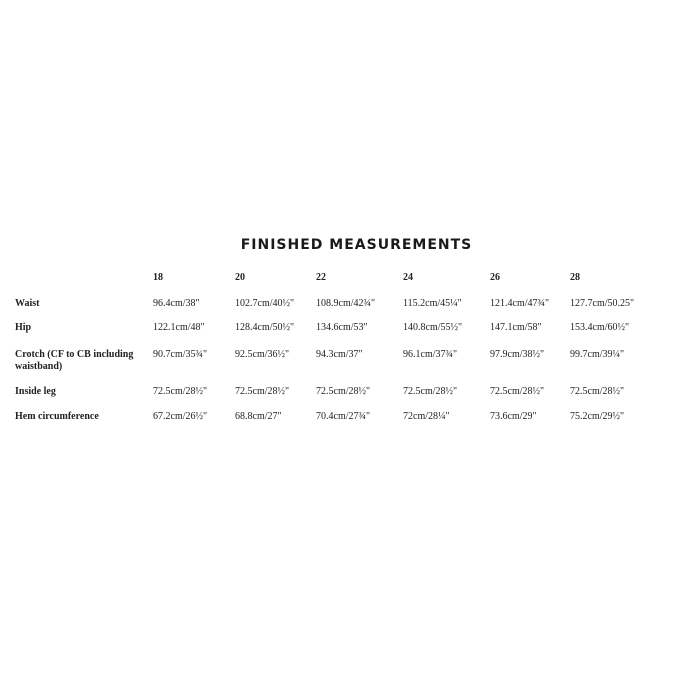 This screenshot has height=673, width=673. I want to click on row-label: Waist, so click(27, 303).